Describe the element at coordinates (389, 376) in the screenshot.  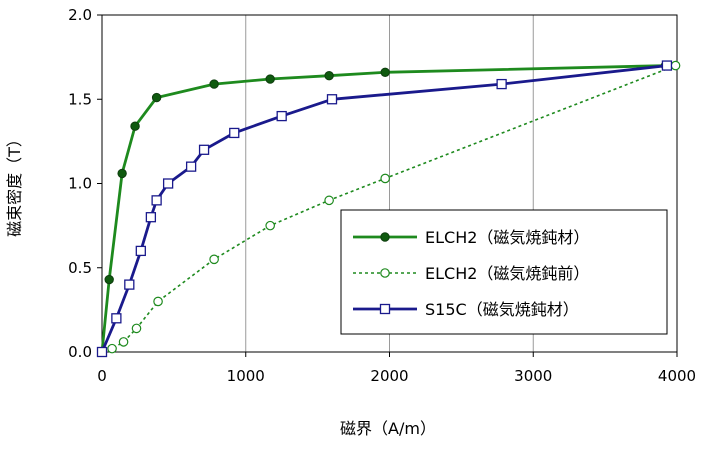
I see `x-tick-label-2: 2000` at that location.